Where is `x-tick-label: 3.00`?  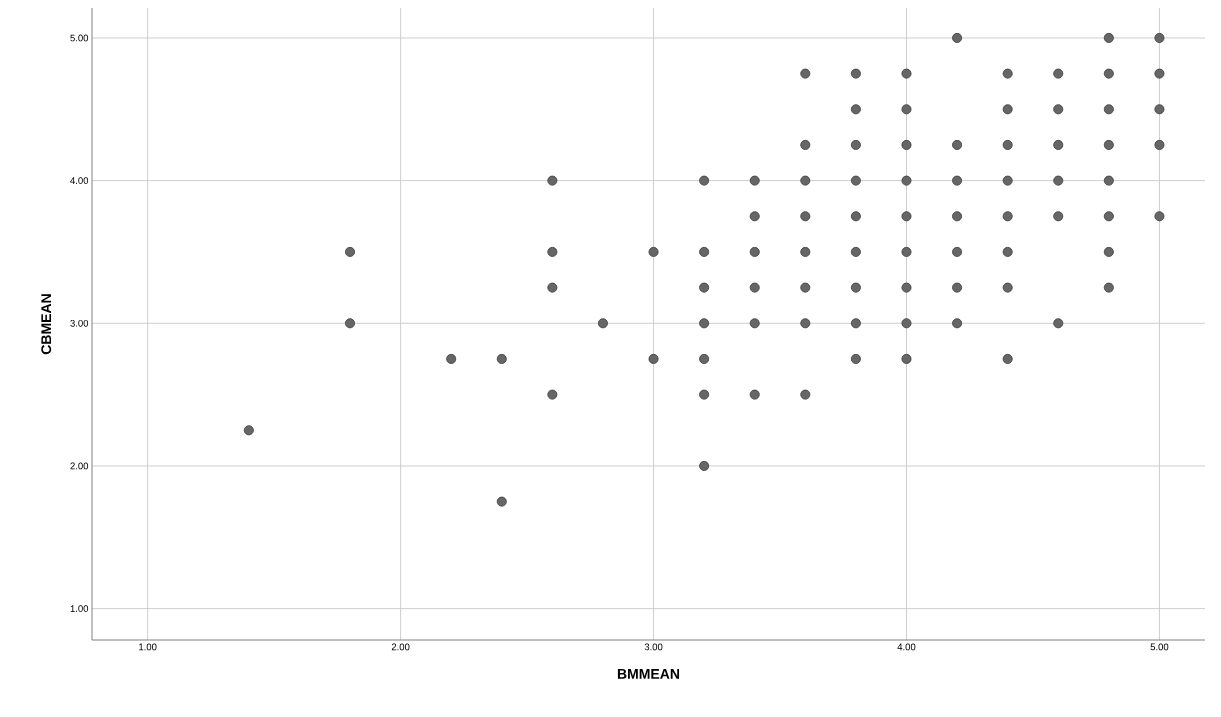
x-tick-label: 3.00 is located at coordinates (653, 647).